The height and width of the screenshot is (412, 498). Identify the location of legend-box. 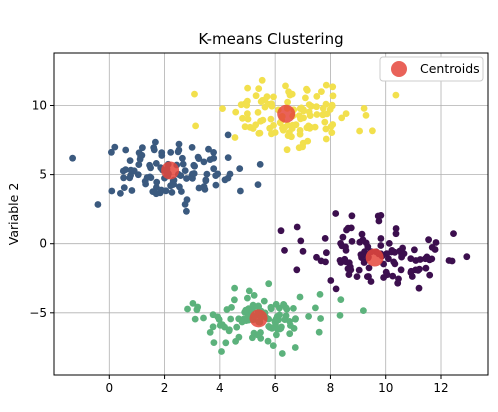
(431, 69).